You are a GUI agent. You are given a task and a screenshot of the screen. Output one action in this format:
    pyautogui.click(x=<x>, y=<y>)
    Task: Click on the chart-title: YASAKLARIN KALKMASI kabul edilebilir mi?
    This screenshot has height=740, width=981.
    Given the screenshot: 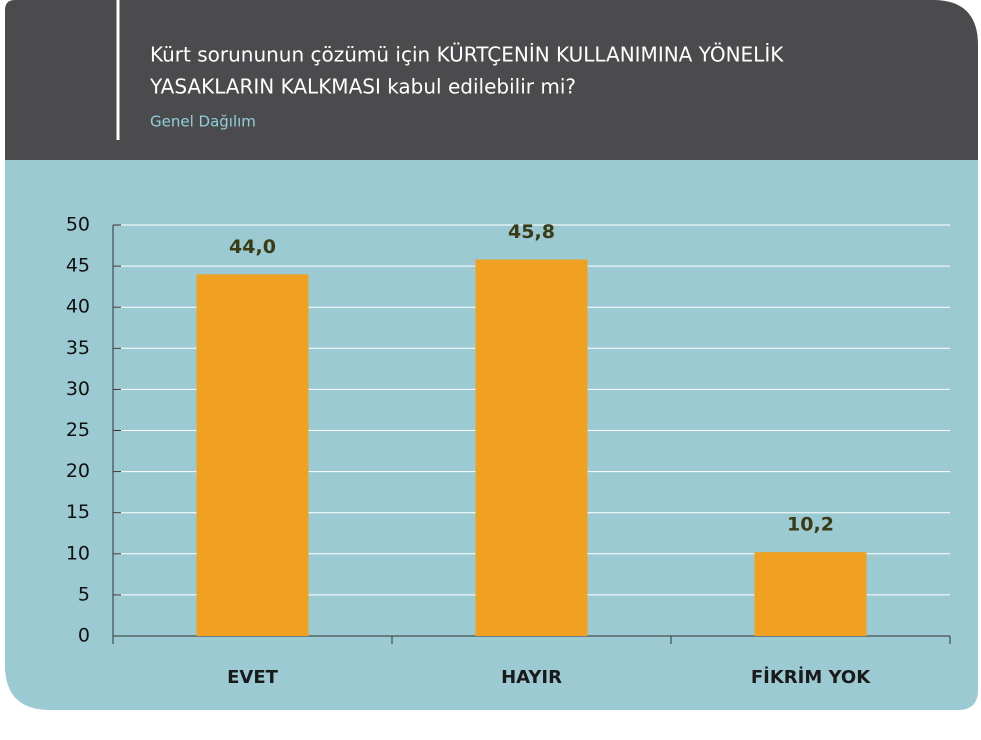 What is the action you would take?
    pyautogui.click(x=362, y=87)
    